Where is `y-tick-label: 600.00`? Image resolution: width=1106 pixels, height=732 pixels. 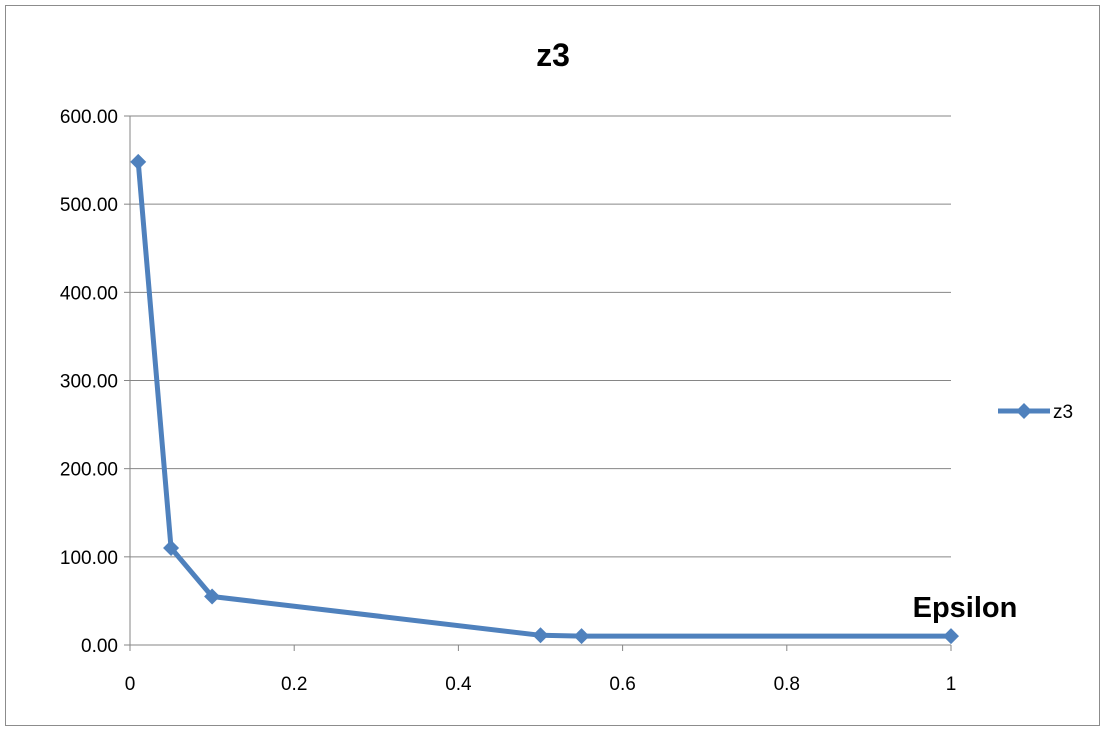 y-tick-label: 600.00 is located at coordinates (89, 117).